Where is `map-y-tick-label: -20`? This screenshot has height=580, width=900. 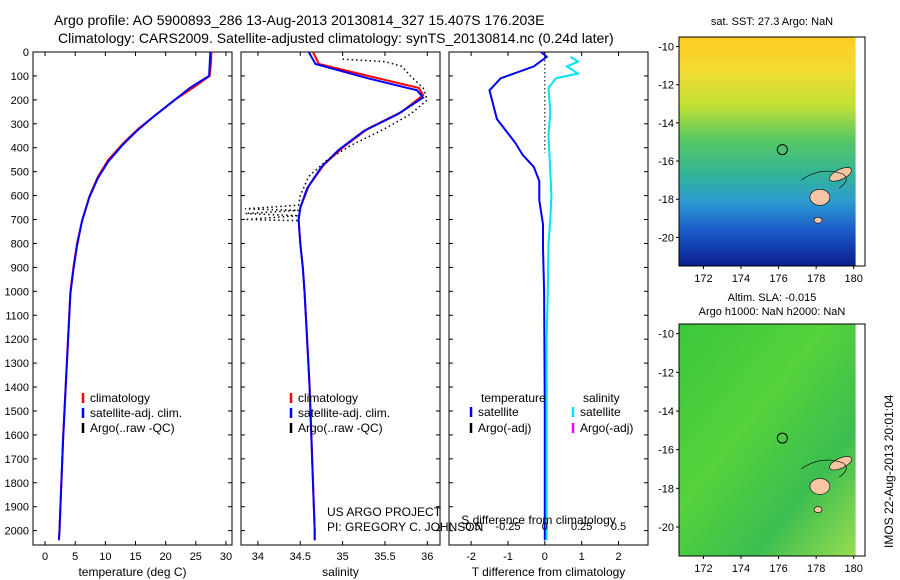 map-y-tick-label: -20 is located at coordinates (666, 528).